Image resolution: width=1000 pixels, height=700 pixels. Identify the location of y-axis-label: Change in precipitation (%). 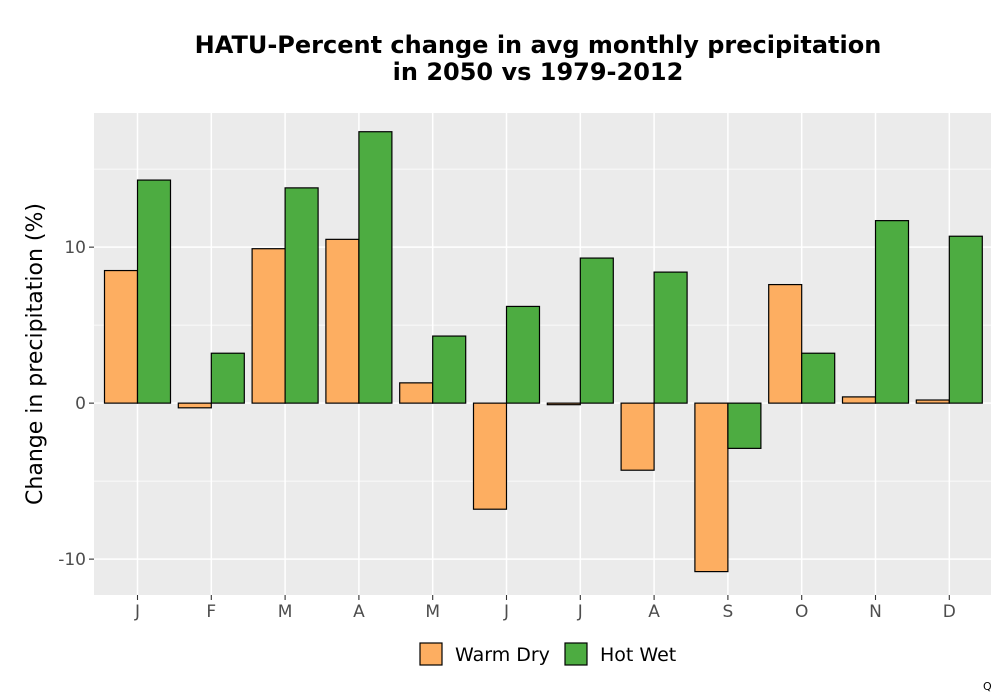
(35, 354).